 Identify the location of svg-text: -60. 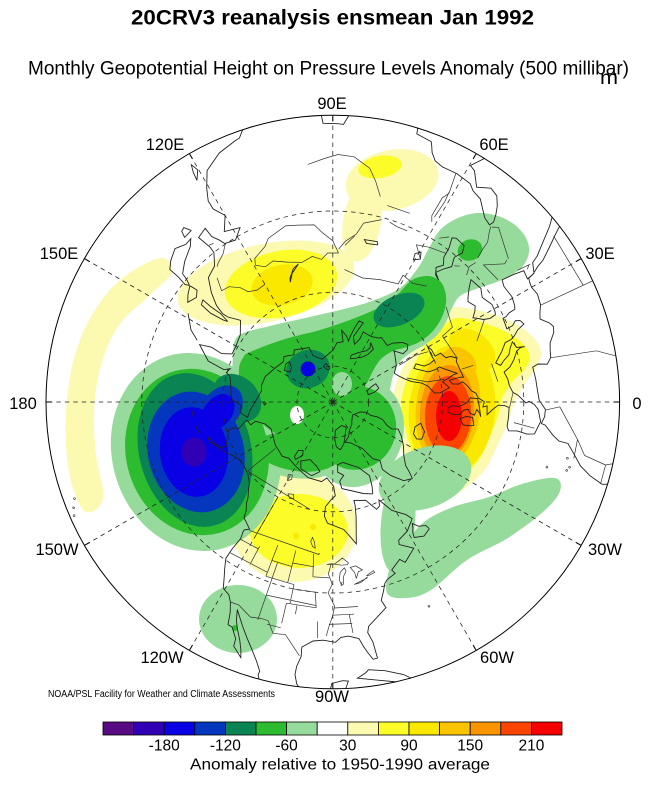
(286, 746).